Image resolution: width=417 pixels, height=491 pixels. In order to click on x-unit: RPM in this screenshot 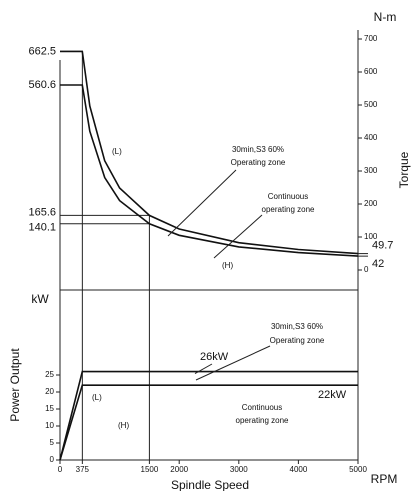, I will do `click(384, 479)`.